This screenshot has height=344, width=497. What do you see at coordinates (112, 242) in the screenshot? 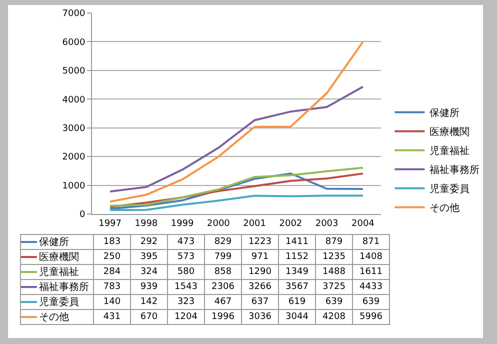
I see `data-label: 183` at bounding box center [112, 242].